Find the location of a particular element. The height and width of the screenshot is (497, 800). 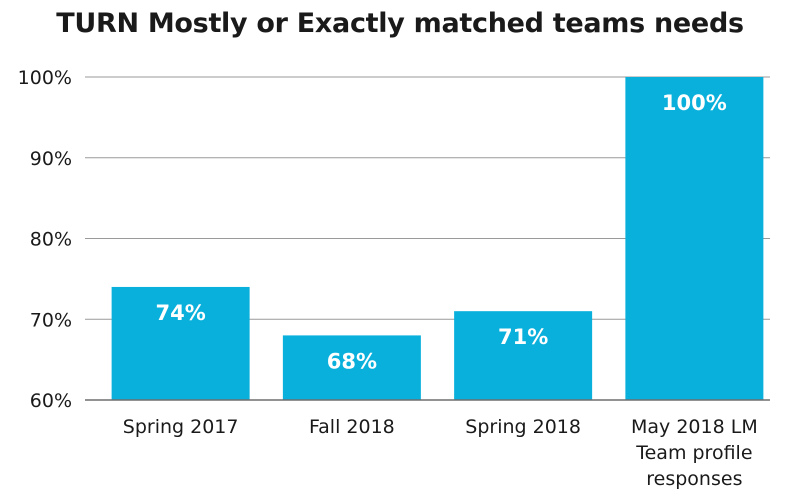

y-tick-label: 80% is located at coordinates (51, 240).